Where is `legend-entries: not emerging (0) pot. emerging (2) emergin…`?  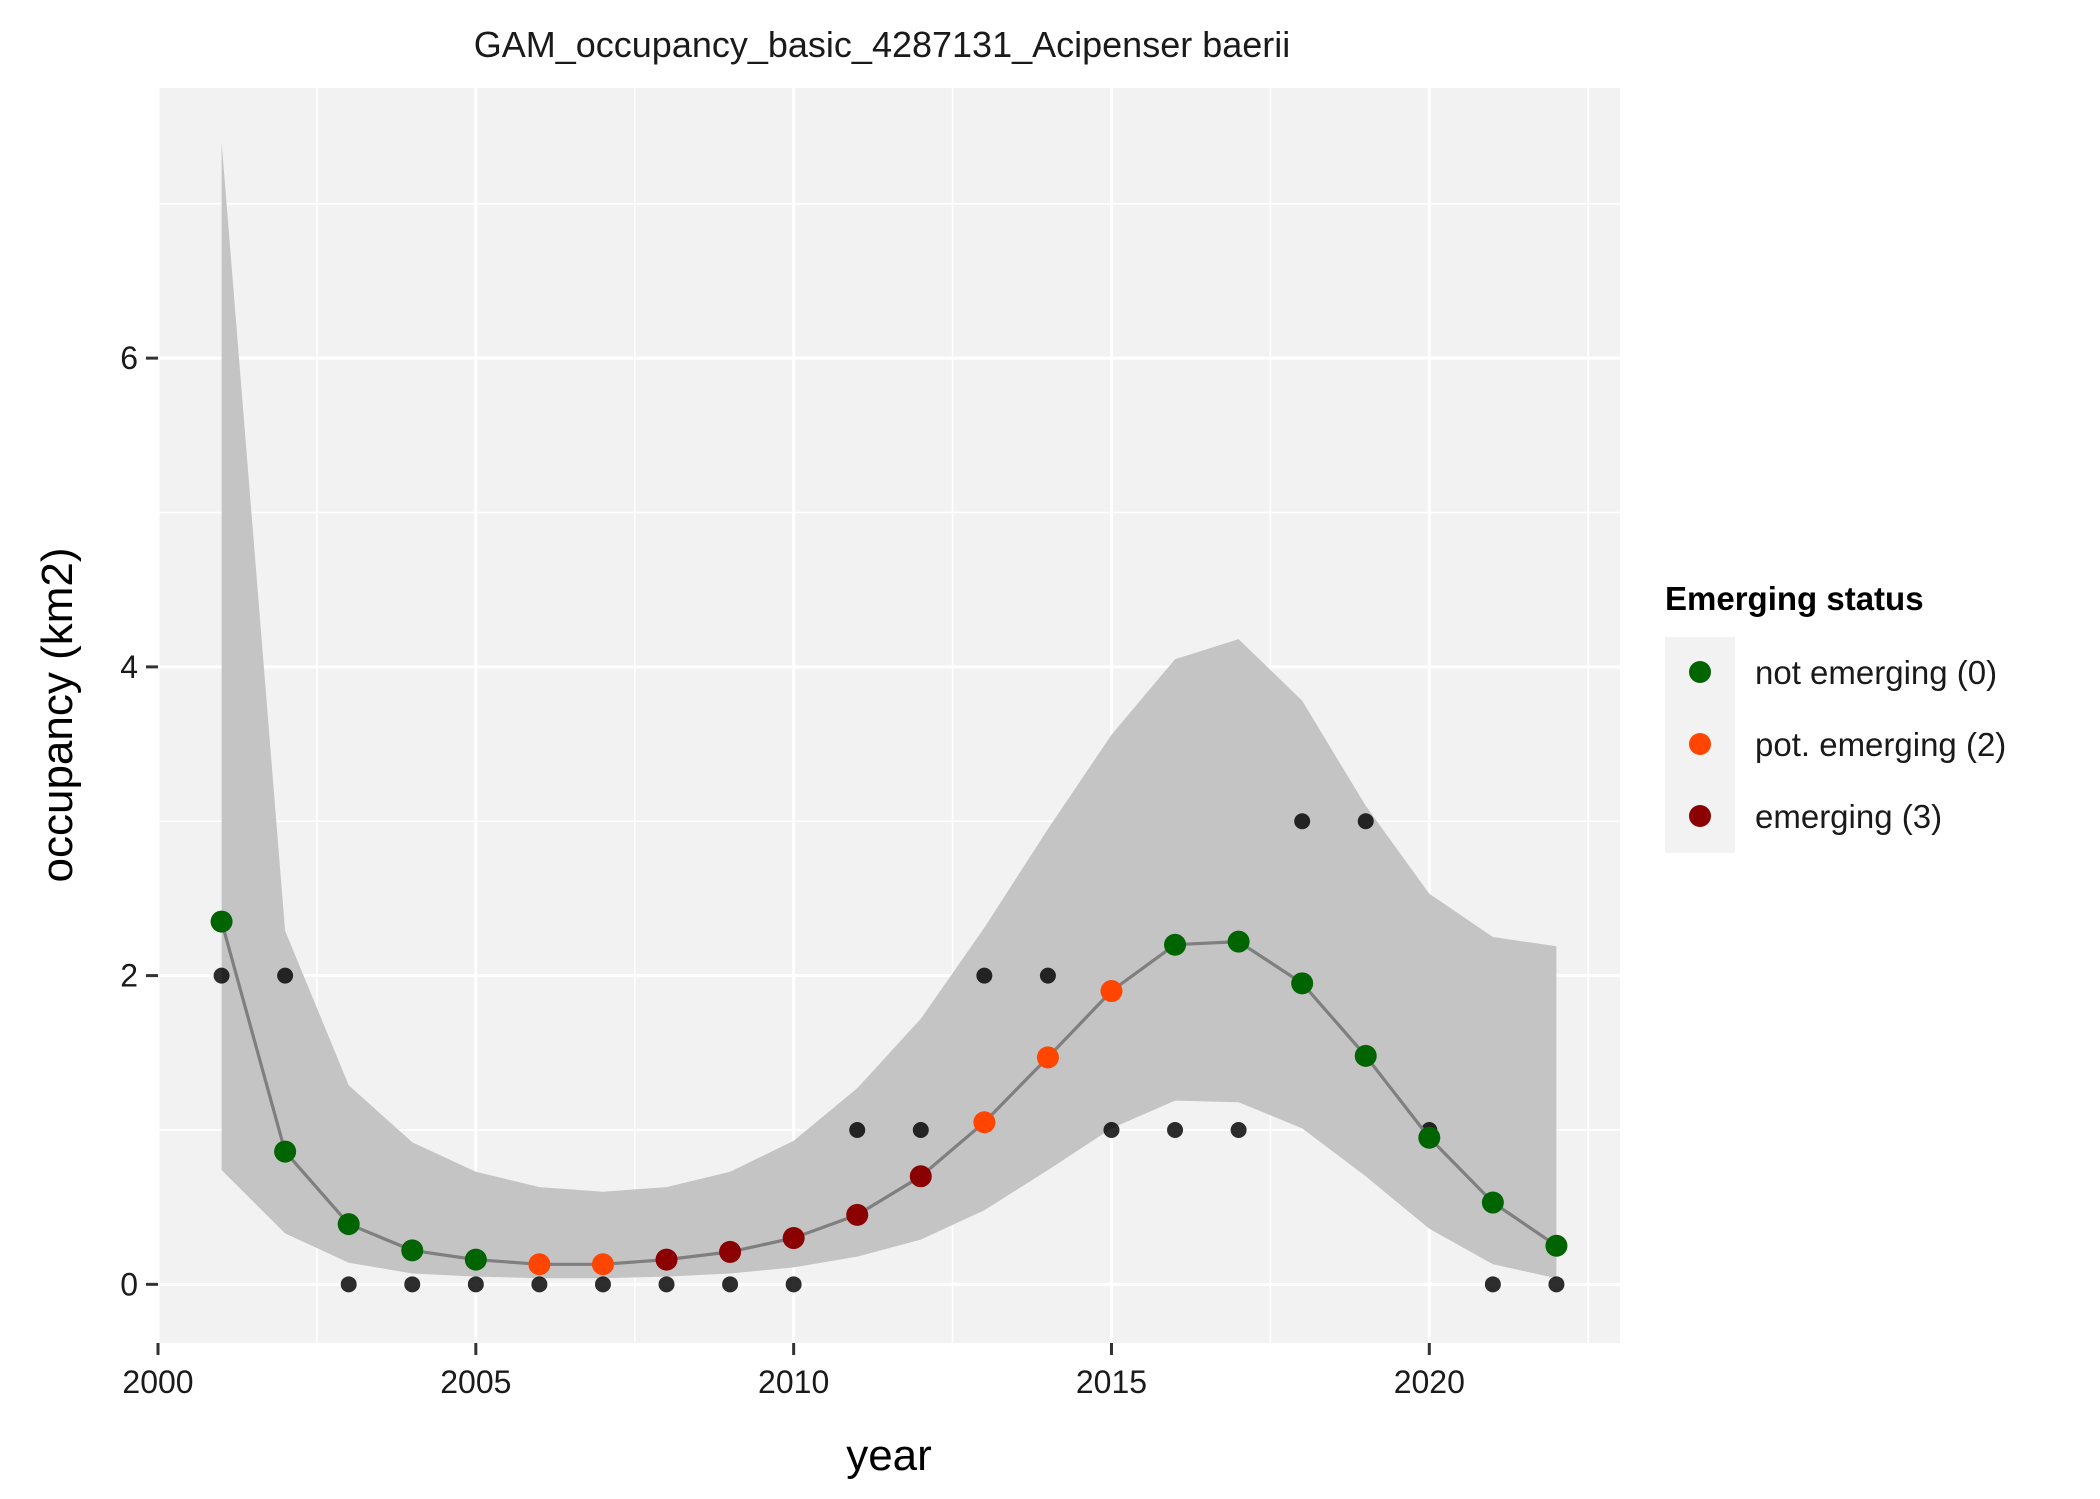
legend-entries: not emerging (0) pot. emerging (2) emergin… is located at coordinates (1847, 744).